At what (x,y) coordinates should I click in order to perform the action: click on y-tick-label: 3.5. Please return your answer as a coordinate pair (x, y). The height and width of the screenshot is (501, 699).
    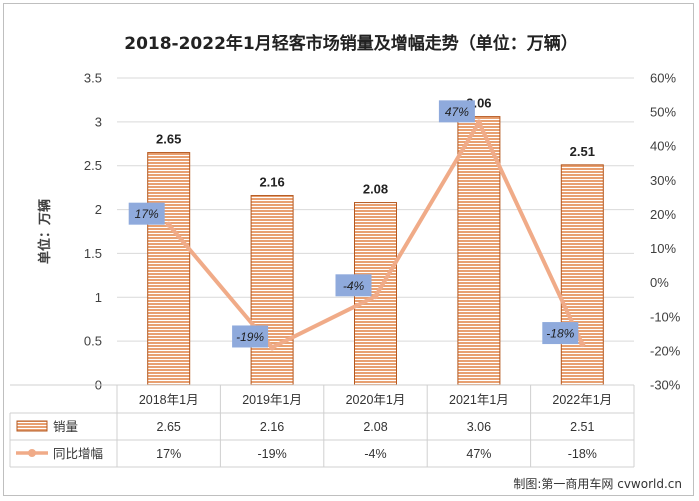
    Looking at the image, I should click on (93, 78).